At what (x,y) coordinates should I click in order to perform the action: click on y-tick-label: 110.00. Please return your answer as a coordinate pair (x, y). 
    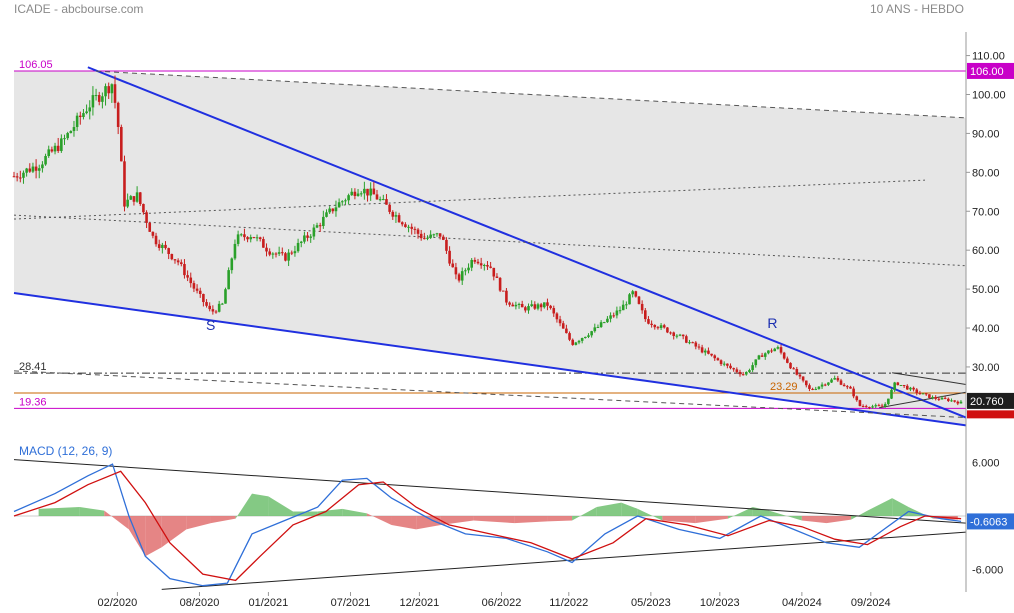
    Looking at the image, I should click on (988, 57).